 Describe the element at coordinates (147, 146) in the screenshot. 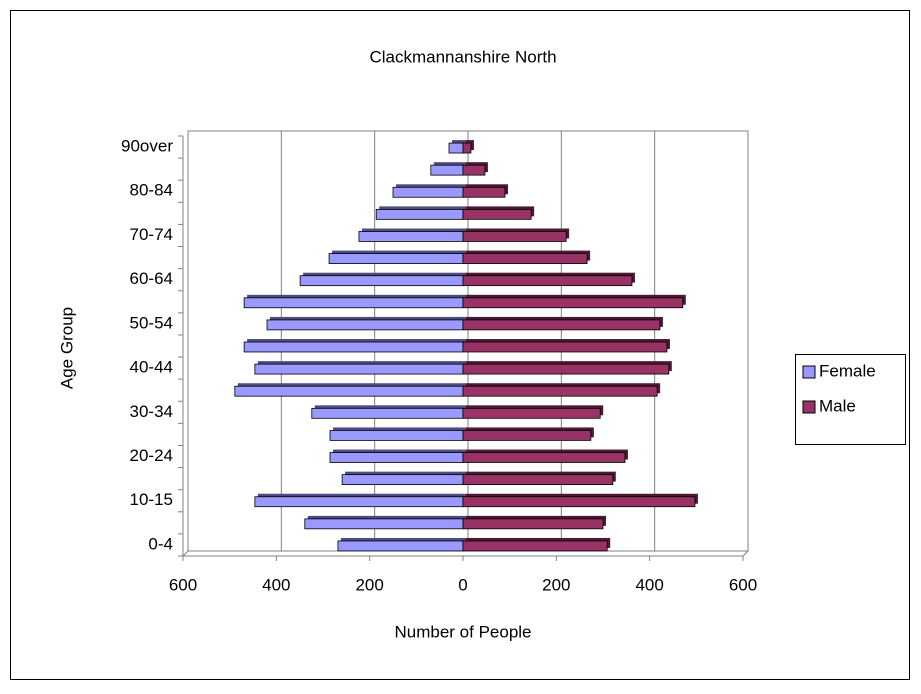

I see `y-tick-label: 90over` at that location.